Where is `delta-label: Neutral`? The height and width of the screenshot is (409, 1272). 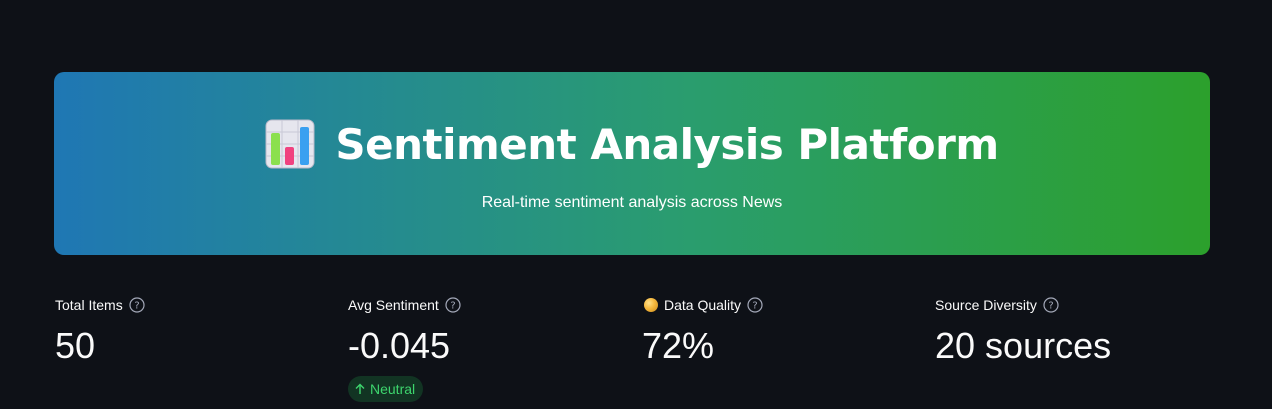
delta-label: Neutral is located at coordinates (393, 389).